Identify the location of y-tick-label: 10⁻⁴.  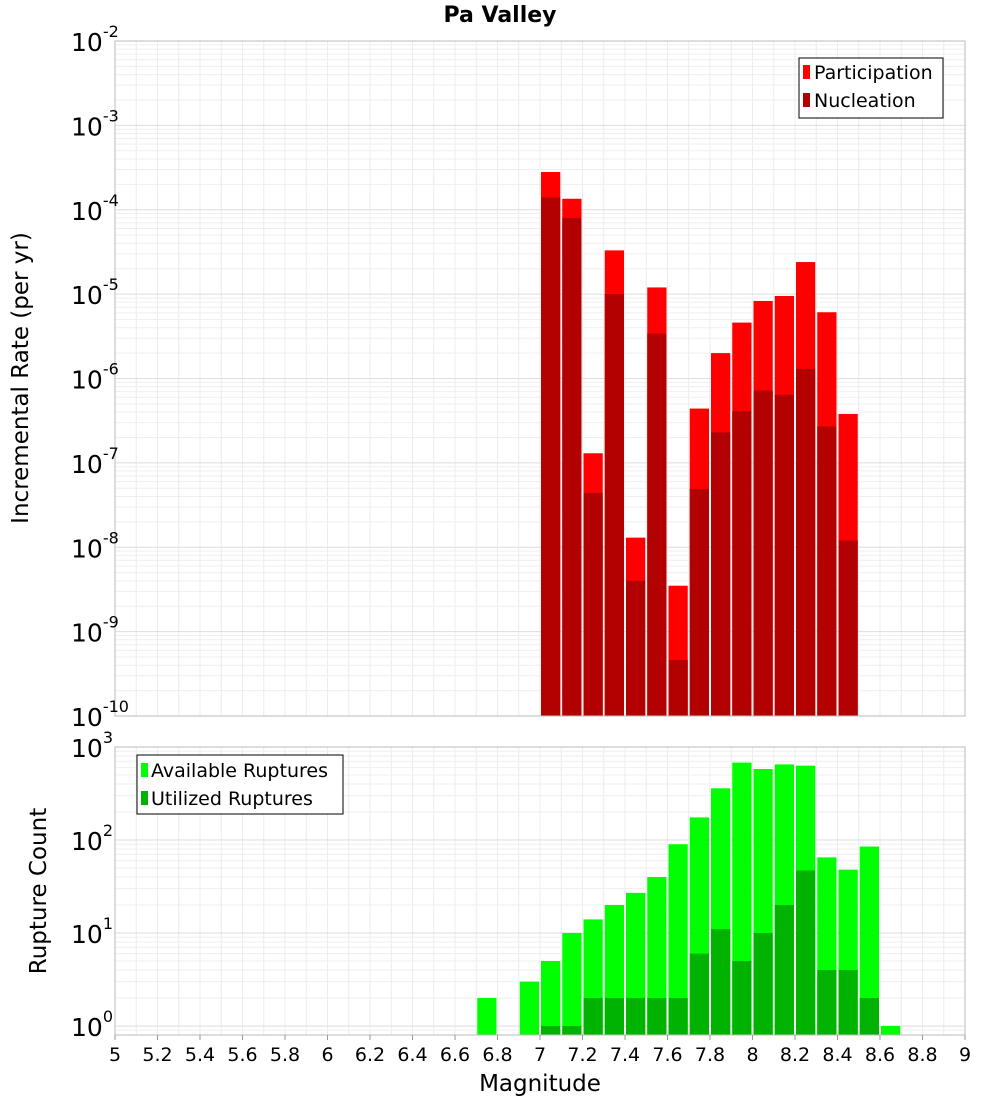
(95, 208).